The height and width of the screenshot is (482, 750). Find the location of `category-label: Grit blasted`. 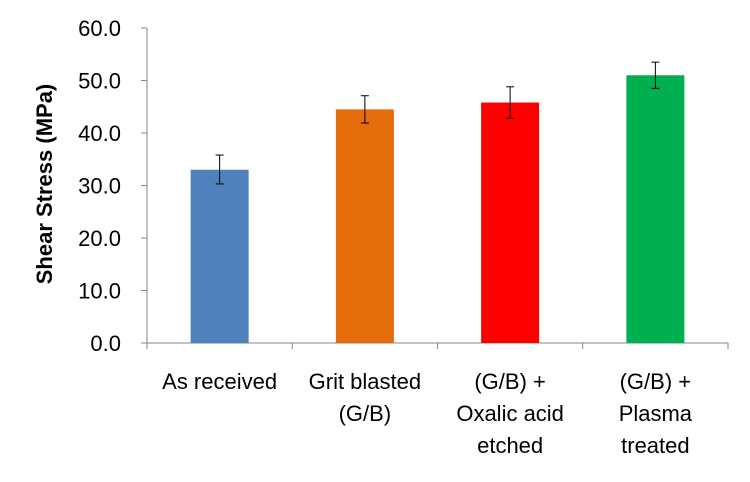

category-label: Grit blasted is located at coordinates (365, 381).